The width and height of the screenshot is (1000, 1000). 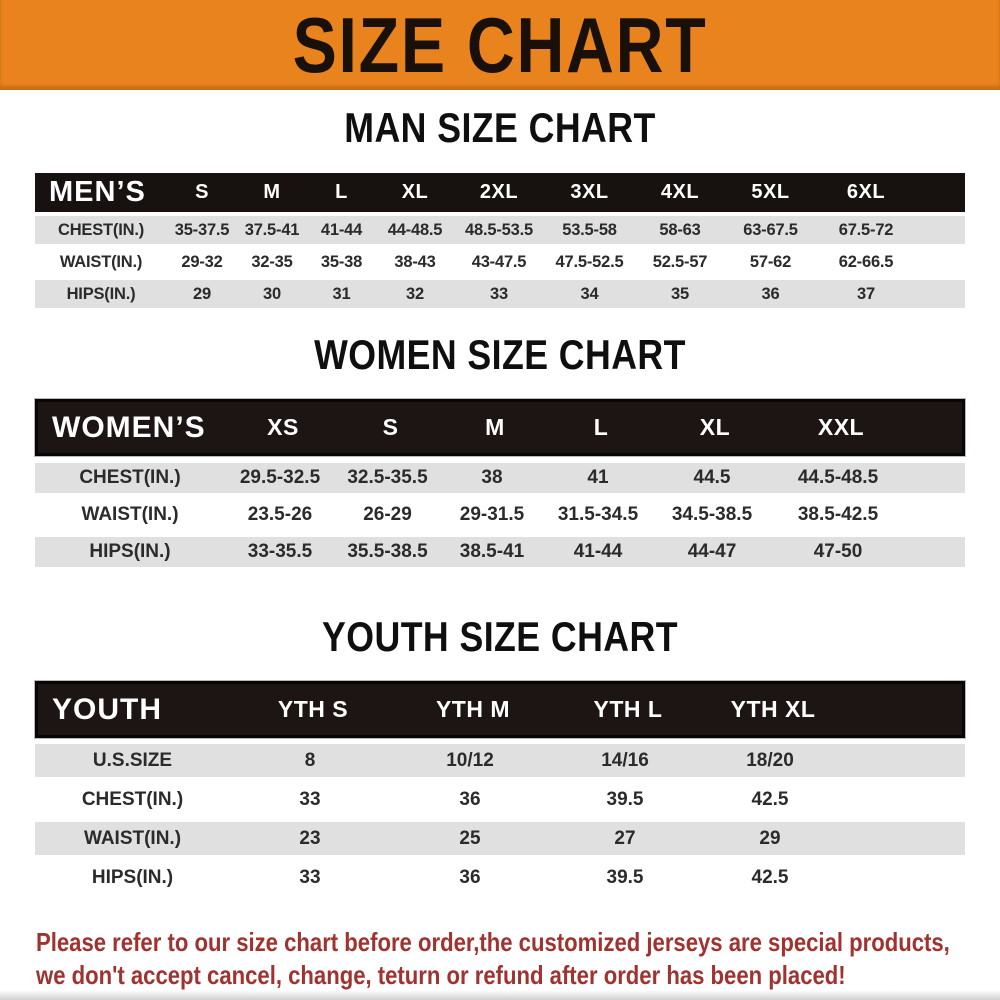 What do you see at coordinates (500, 636) in the screenshot?
I see `youth-section-title: YOUTH SIZE CHART` at bounding box center [500, 636].